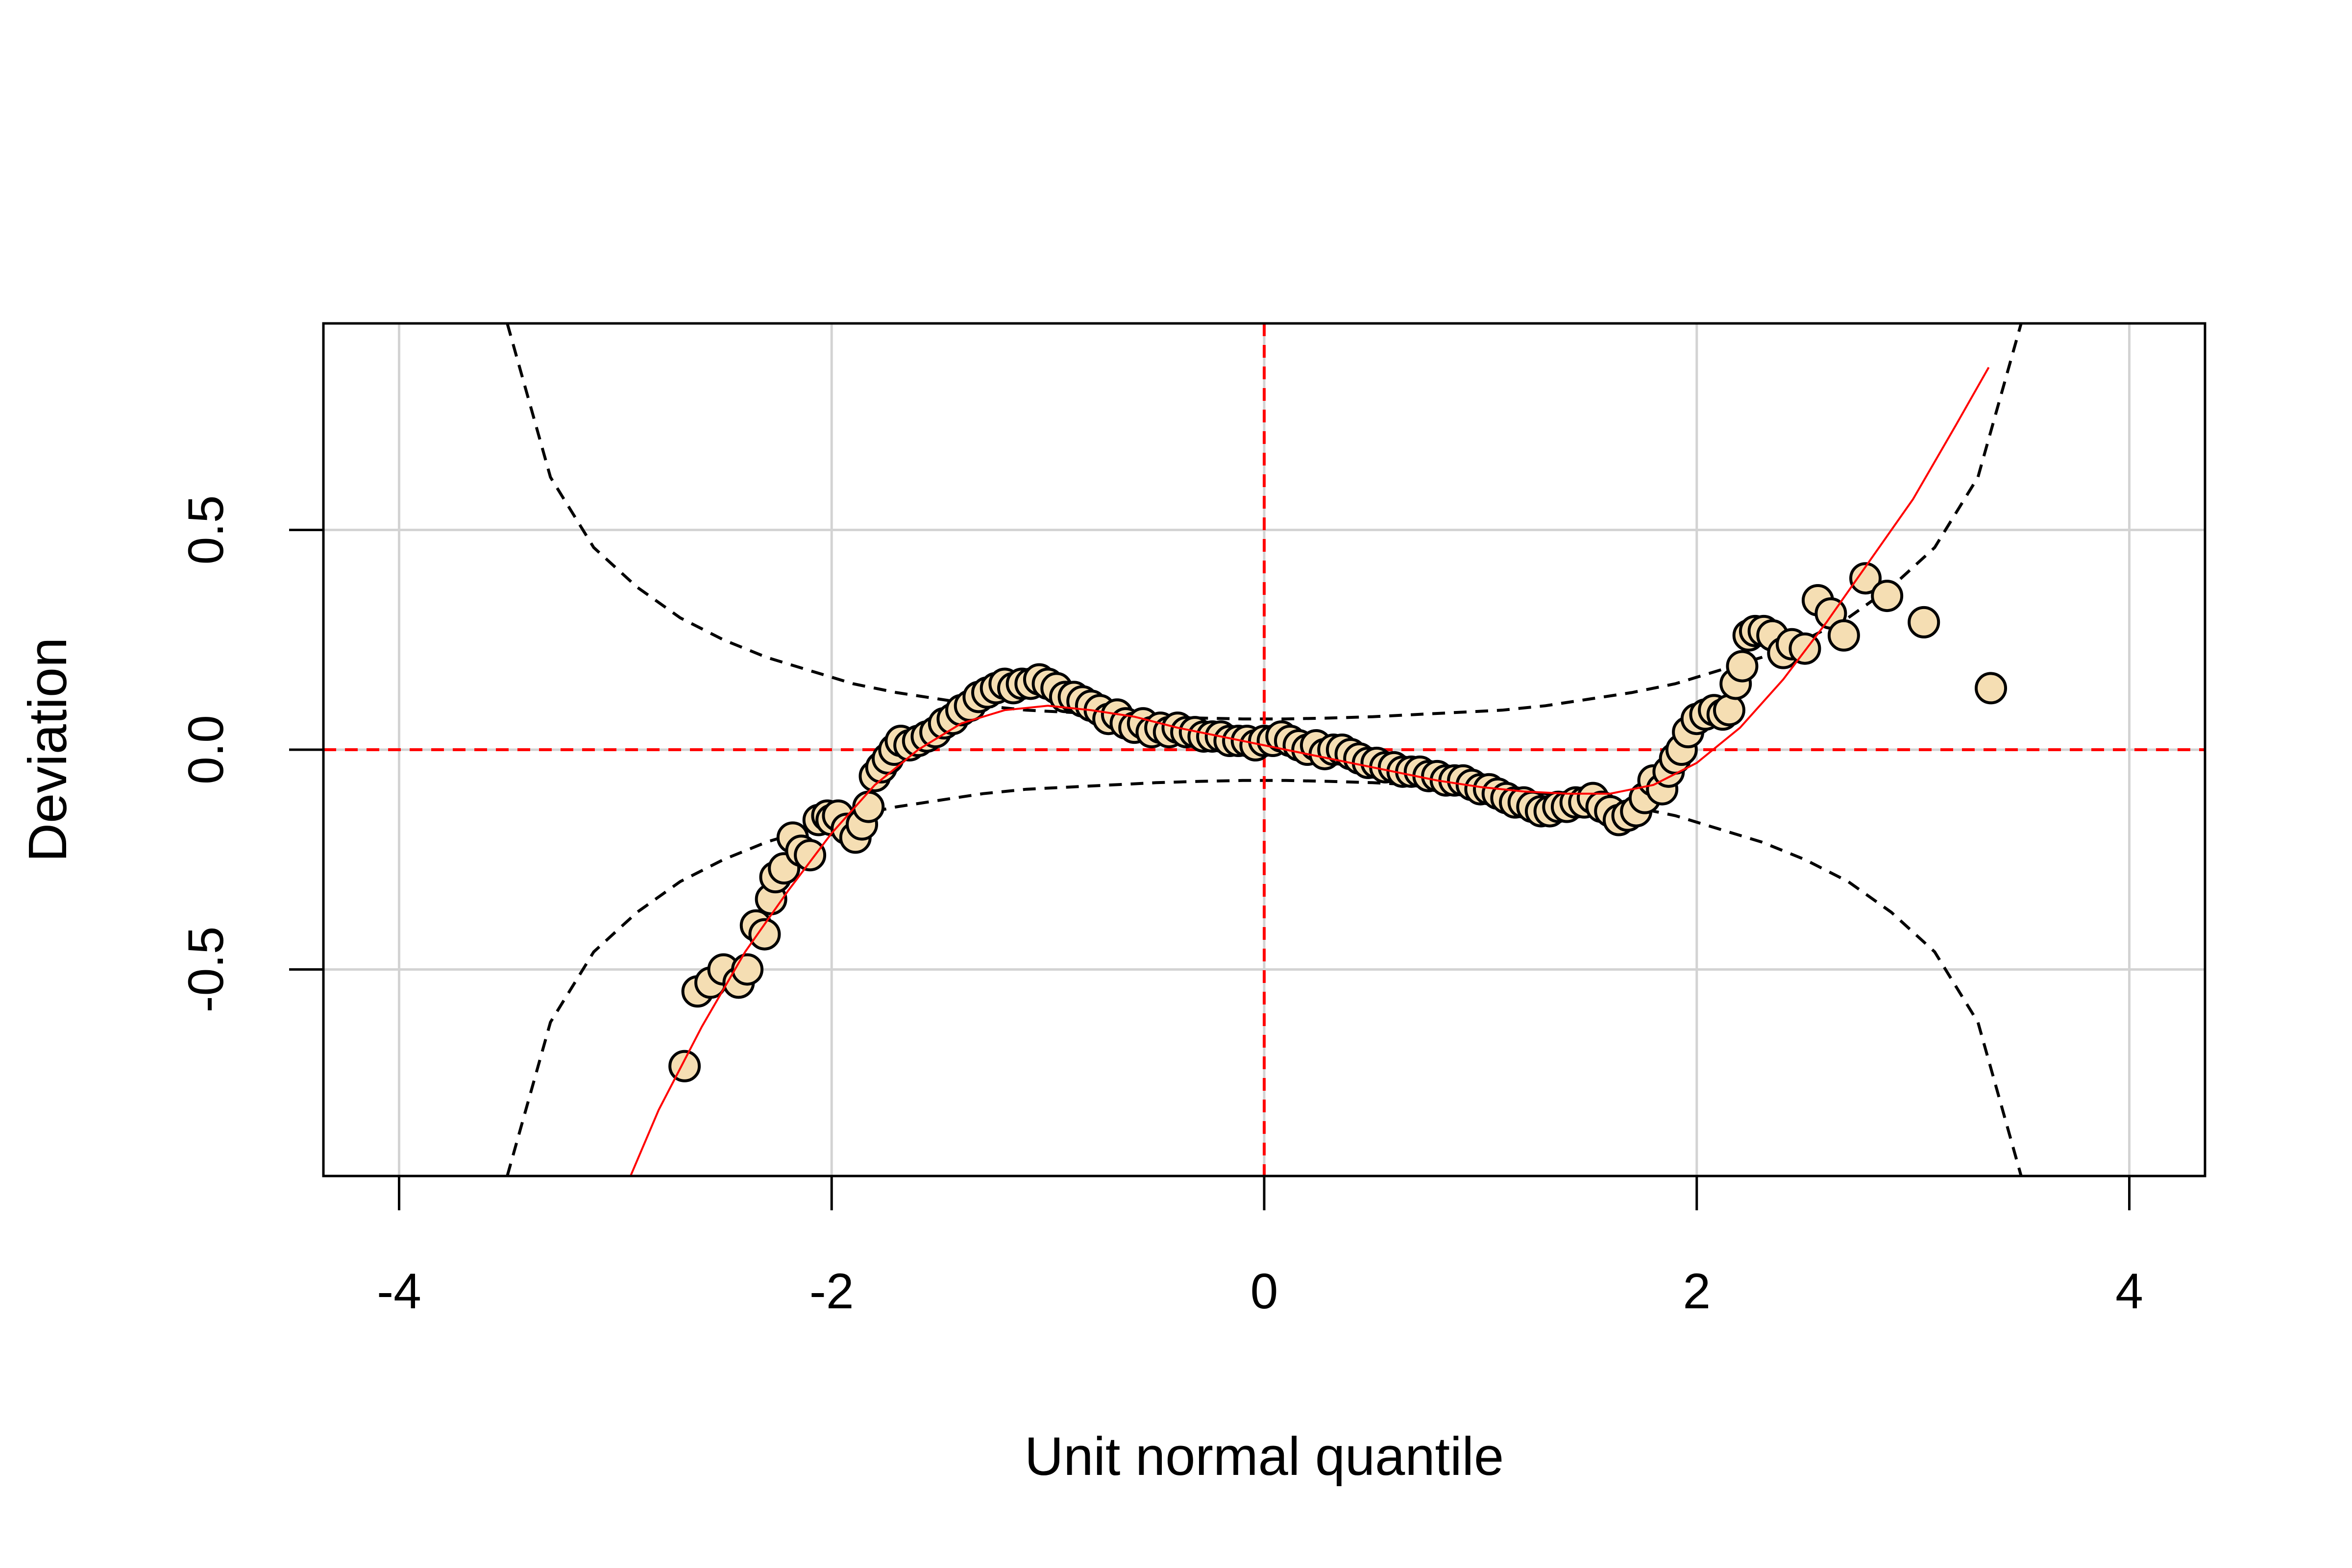 This screenshot has height=1568, width=2352. Describe the element at coordinates (1697, 1291) in the screenshot. I see `x-tick-label: 2` at that location.